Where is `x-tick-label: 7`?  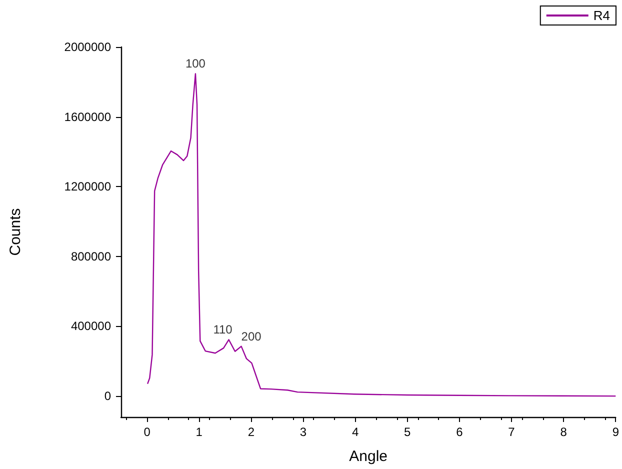
x-tick-label: 7 is located at coordinates (512, 432).